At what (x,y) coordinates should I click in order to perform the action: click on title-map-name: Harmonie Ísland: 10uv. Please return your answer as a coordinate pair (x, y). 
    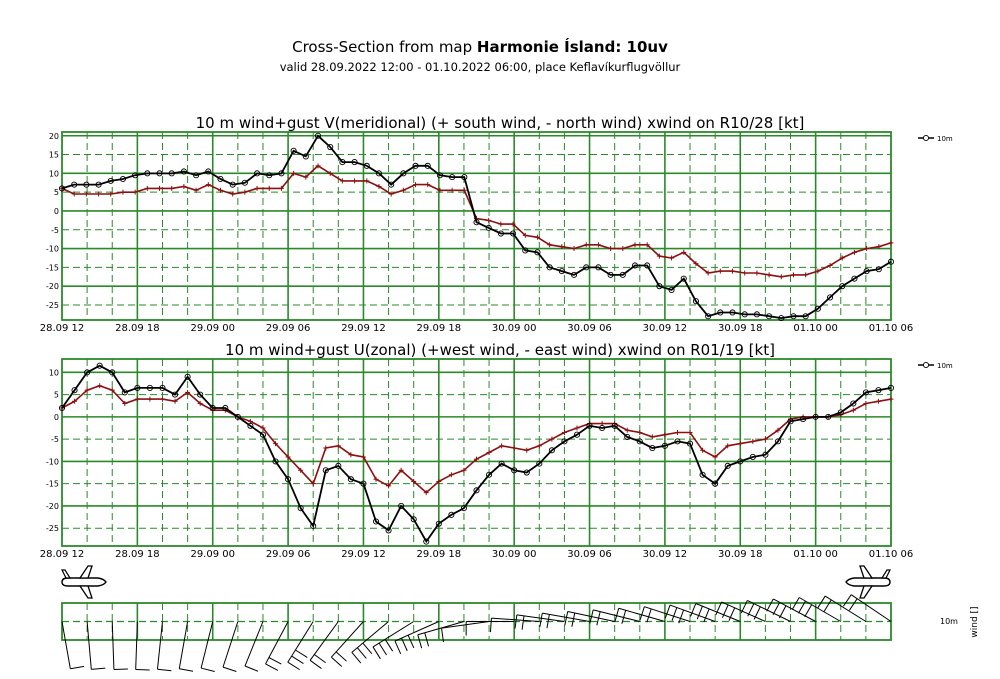
    Looking at the image, I should click on (572, 47).